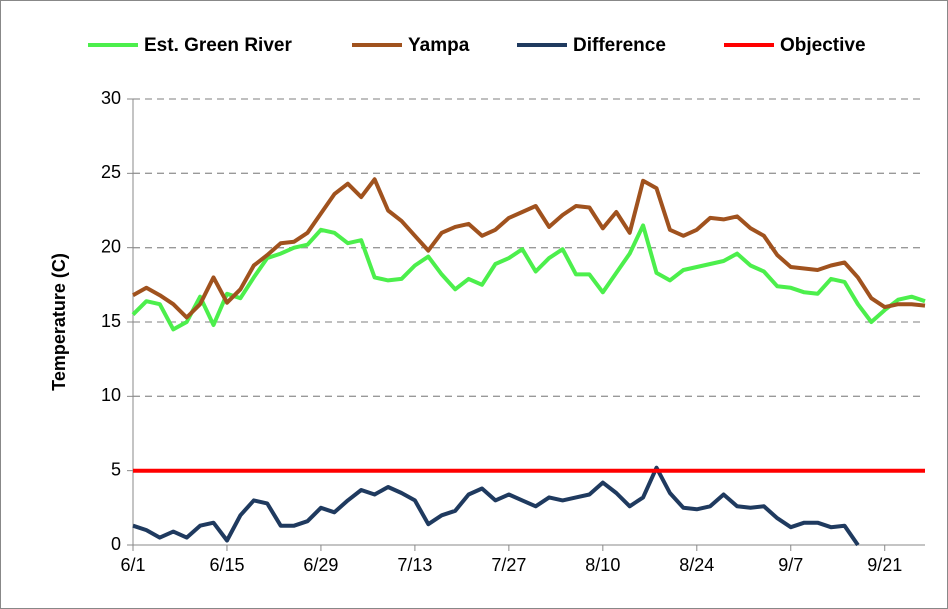 This screenshot has height=609, width=948. I want to click on legend-label: Yampa, so click(439, 45).